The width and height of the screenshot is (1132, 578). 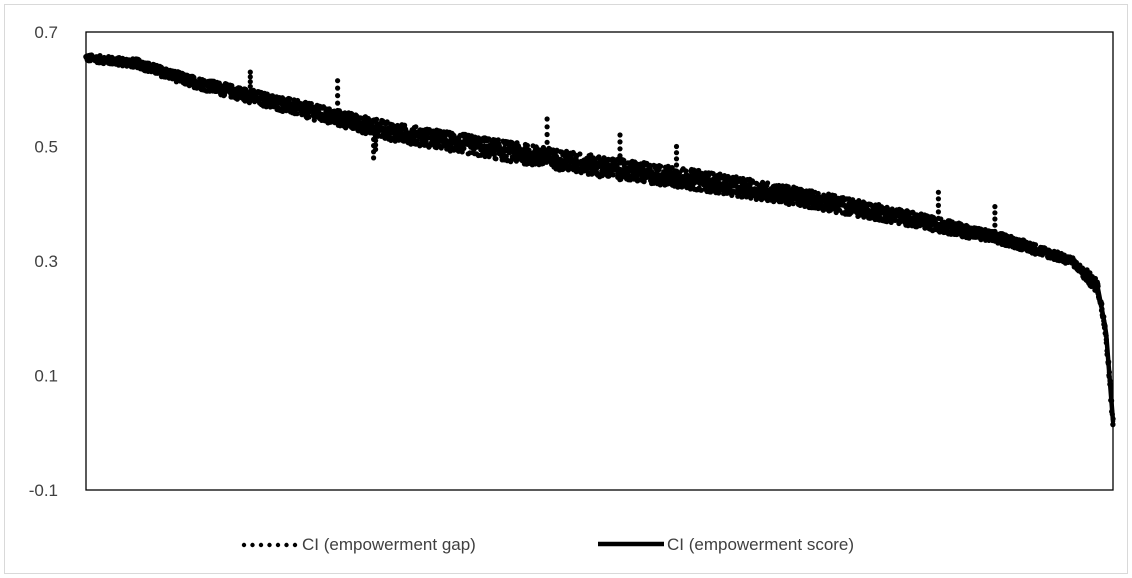 What do you see at coordinates (46, 147) in the screenshot?
I see `y-tick-label: 0.5` at bounding box center [46, 147].